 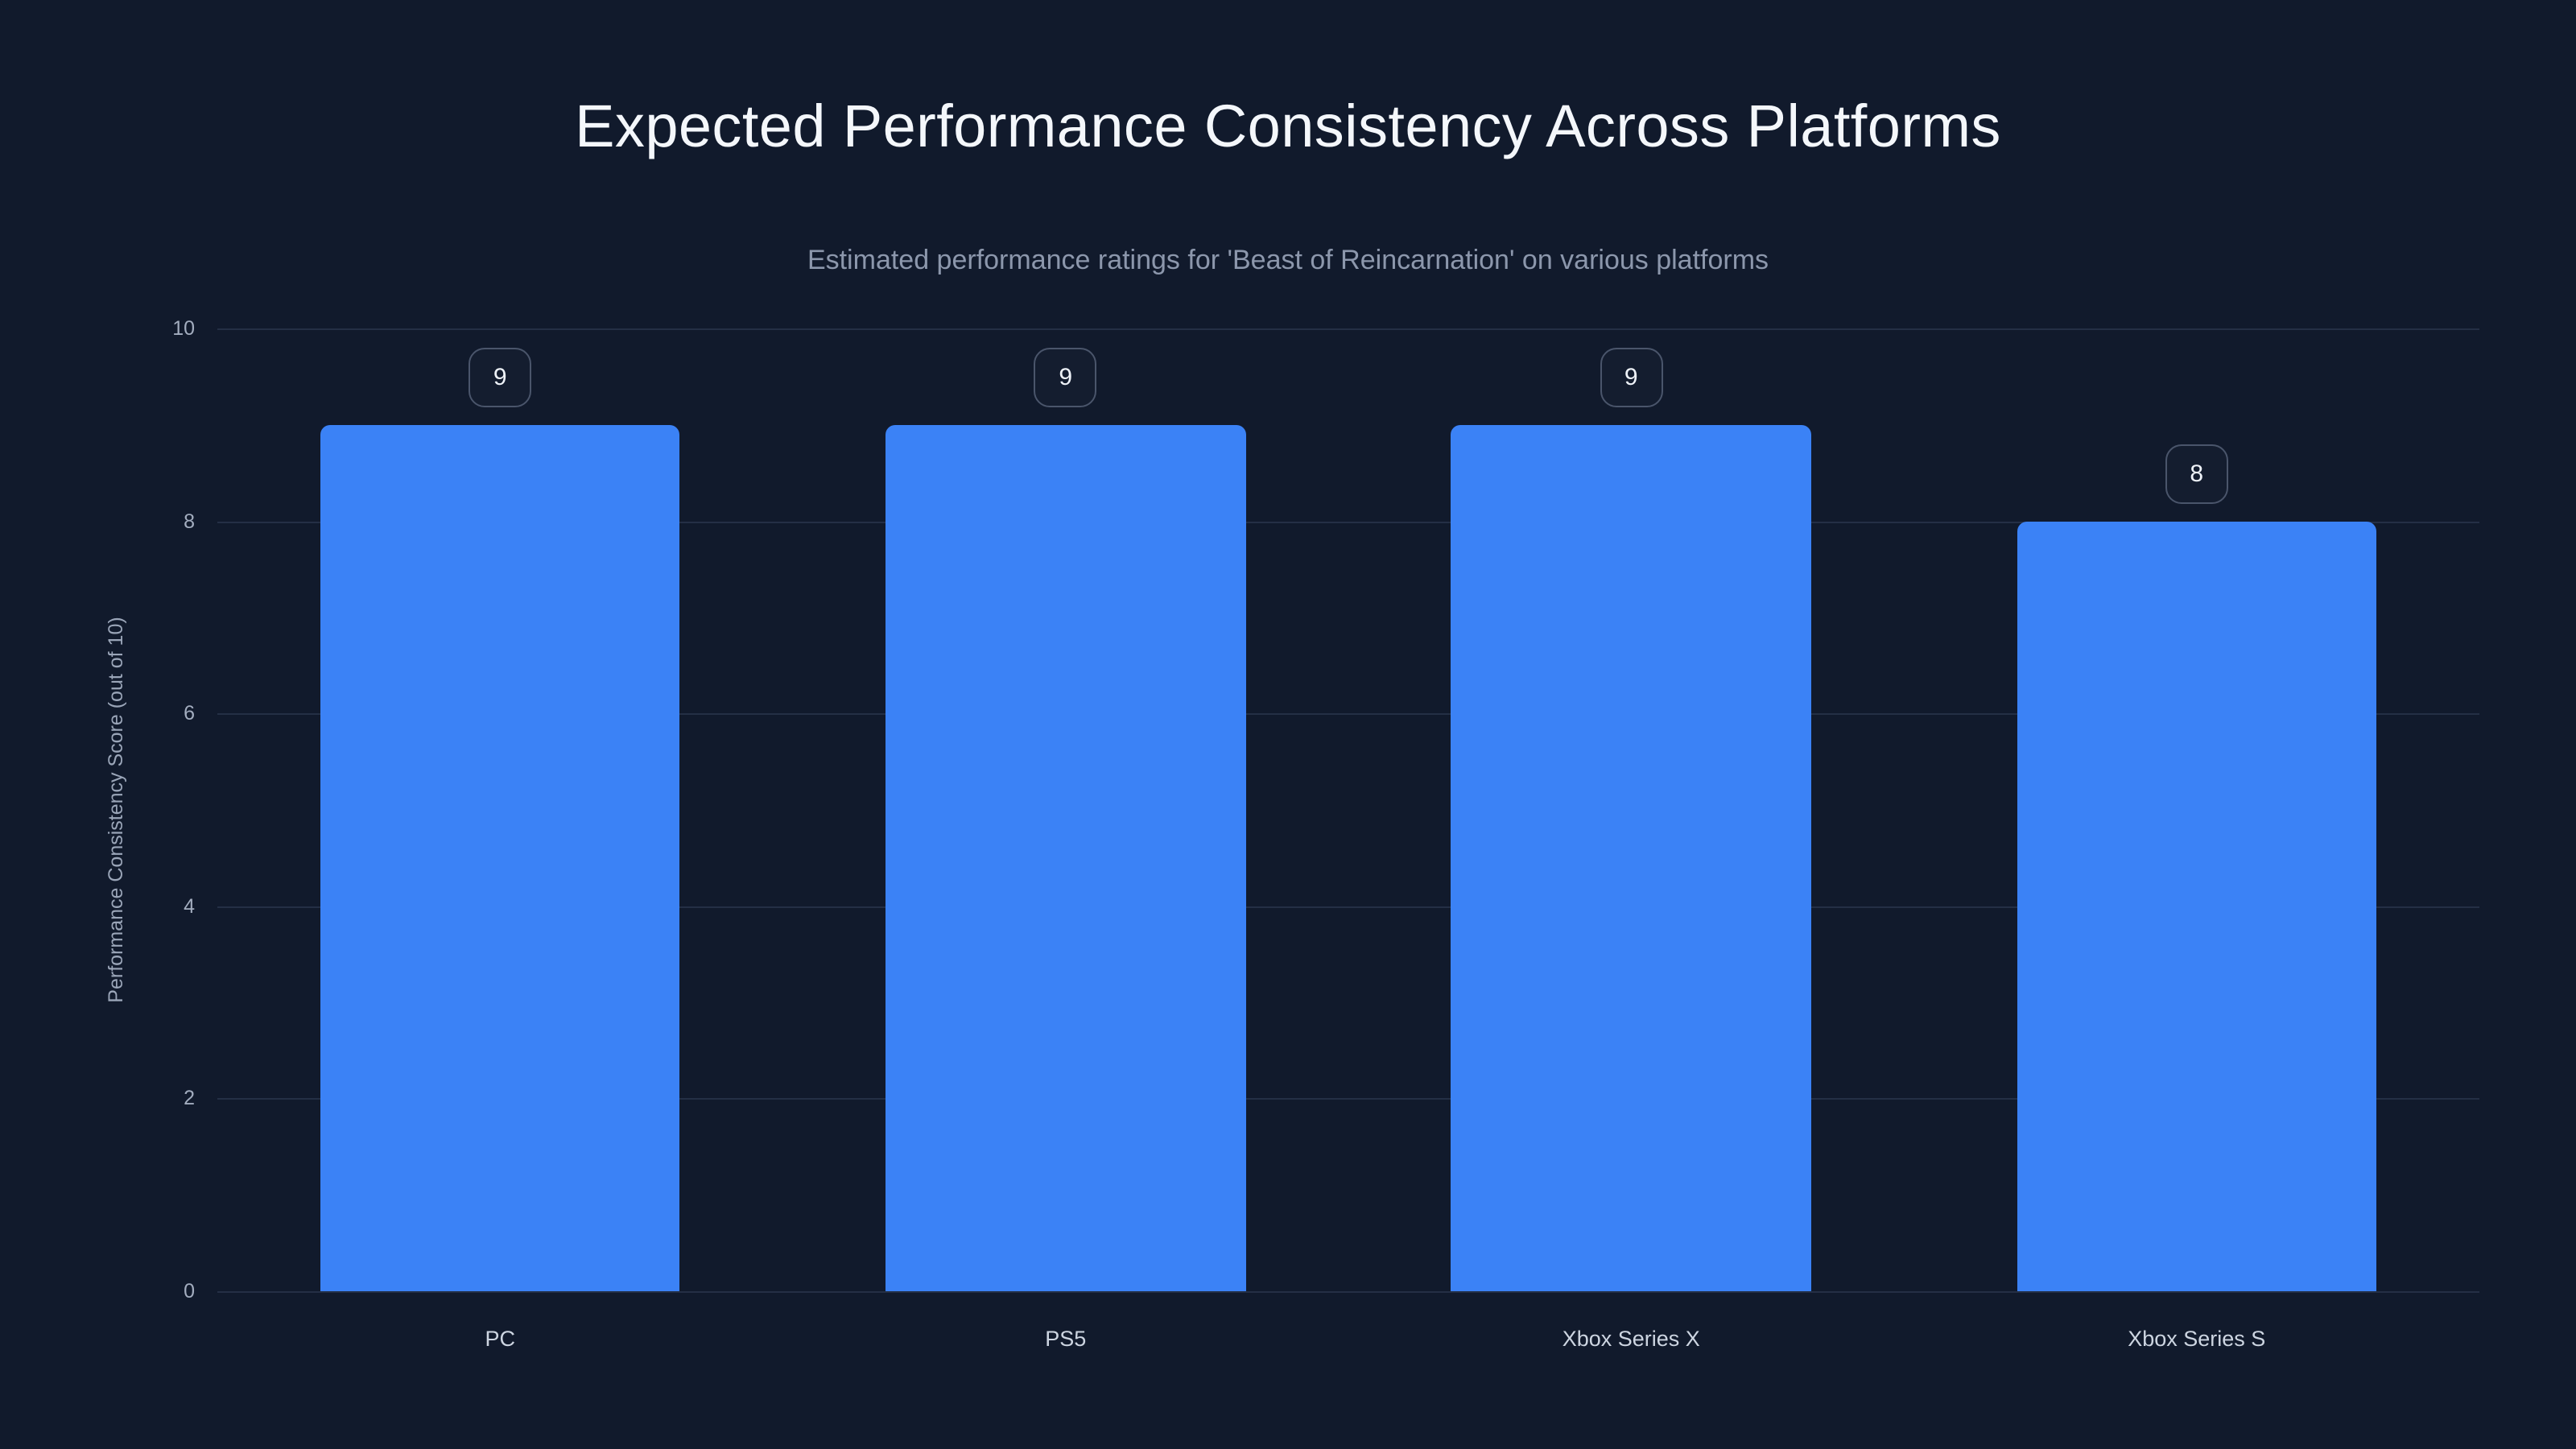 What do you see at coordinates (189, 1291) in the screenshot?
I see `y-tick-label: 0` at bounding box center [189, 1291].